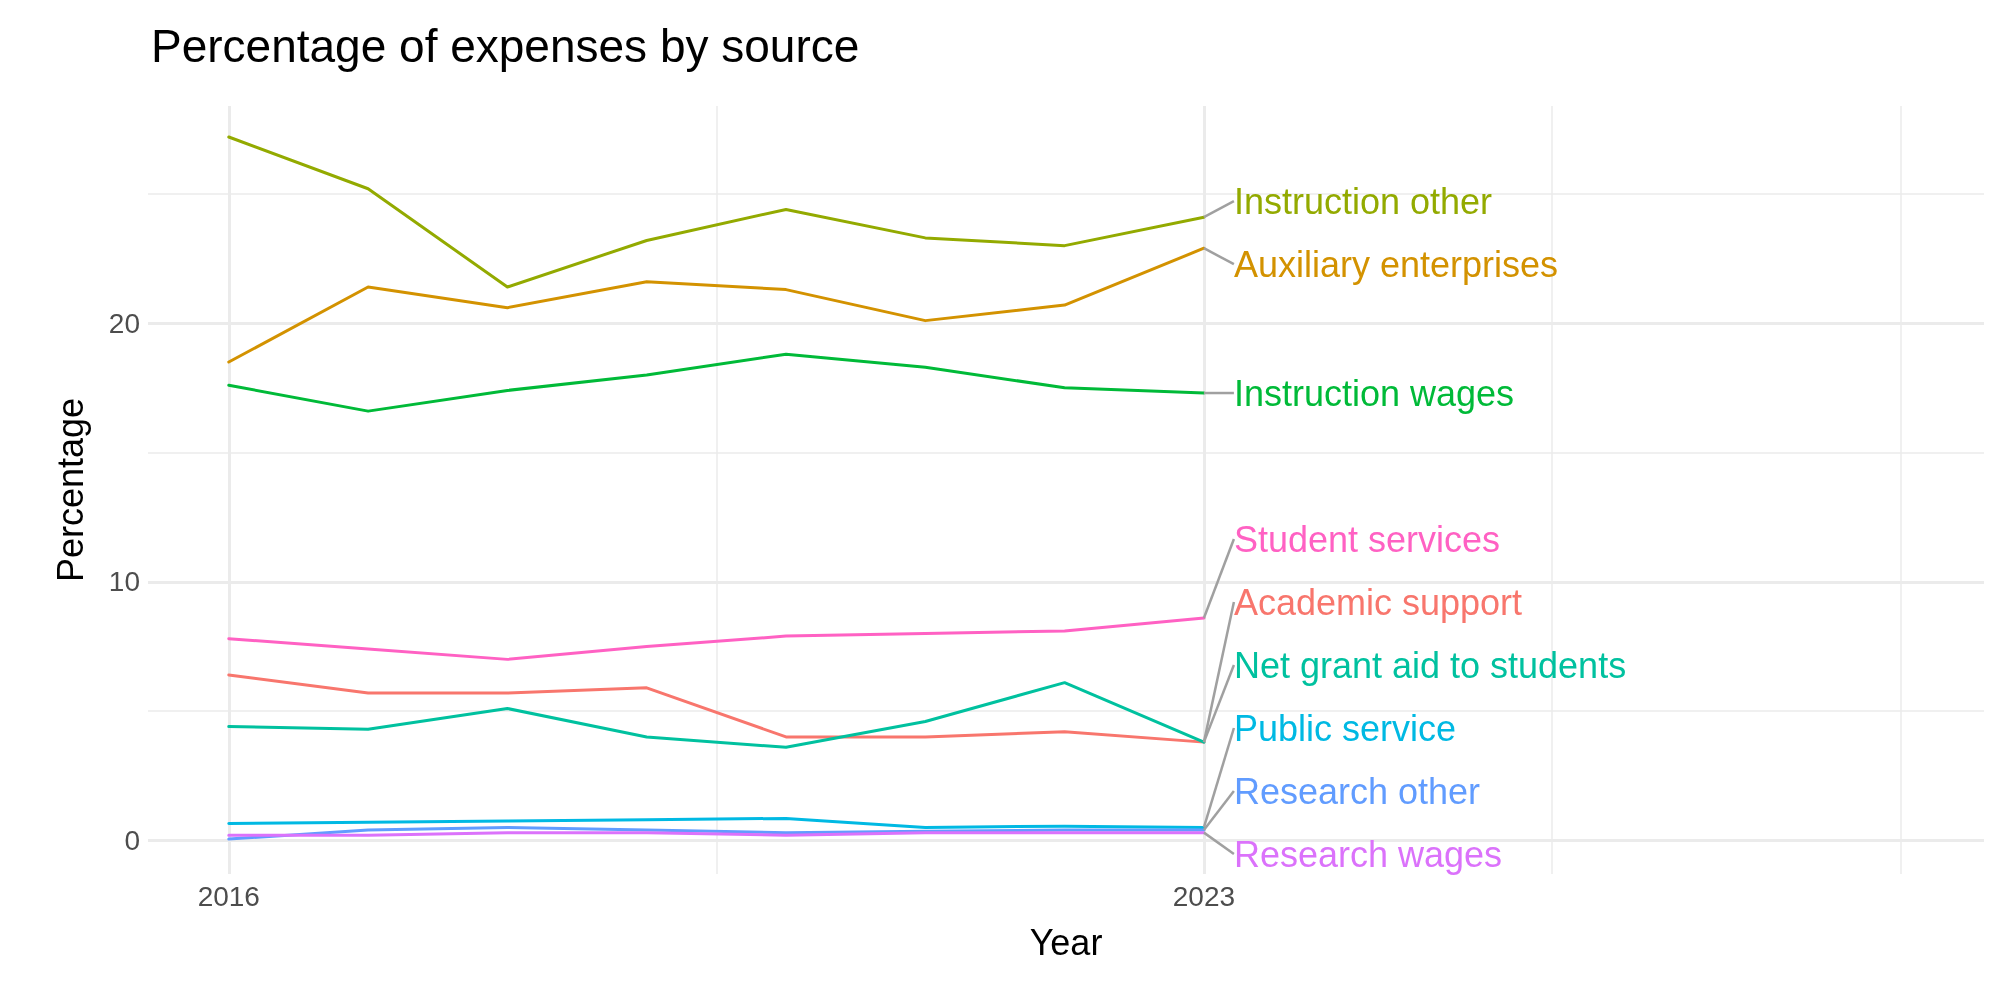 Image resolution: width=2000 pixels, height=1000 pixels. Describe the element at coordinates (132, 840) in the screenshot. I see `y-tick-label: 0` at that location.